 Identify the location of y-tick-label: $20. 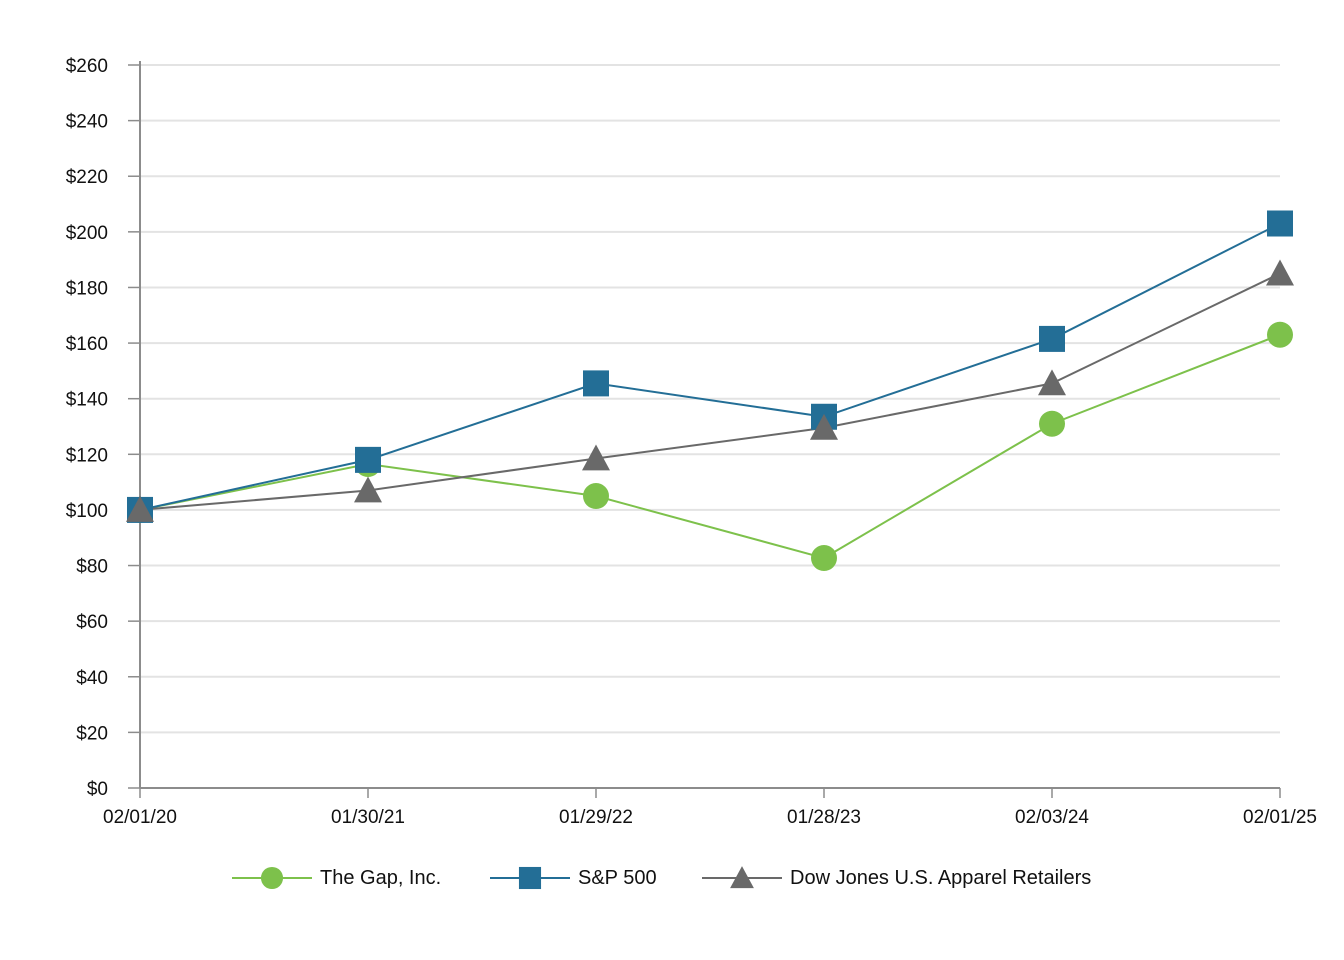
(92, 733).